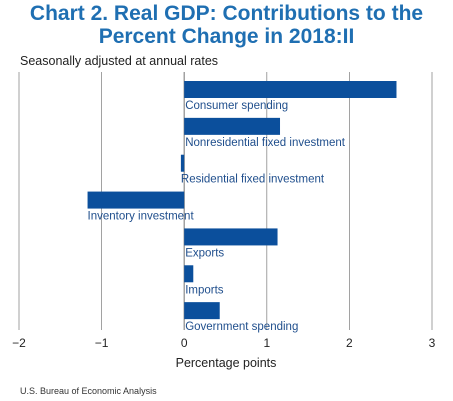 The width and height of the screenshot is (453, 401). I want to click on x-axis-title: Percentage points, so click(226, 363).